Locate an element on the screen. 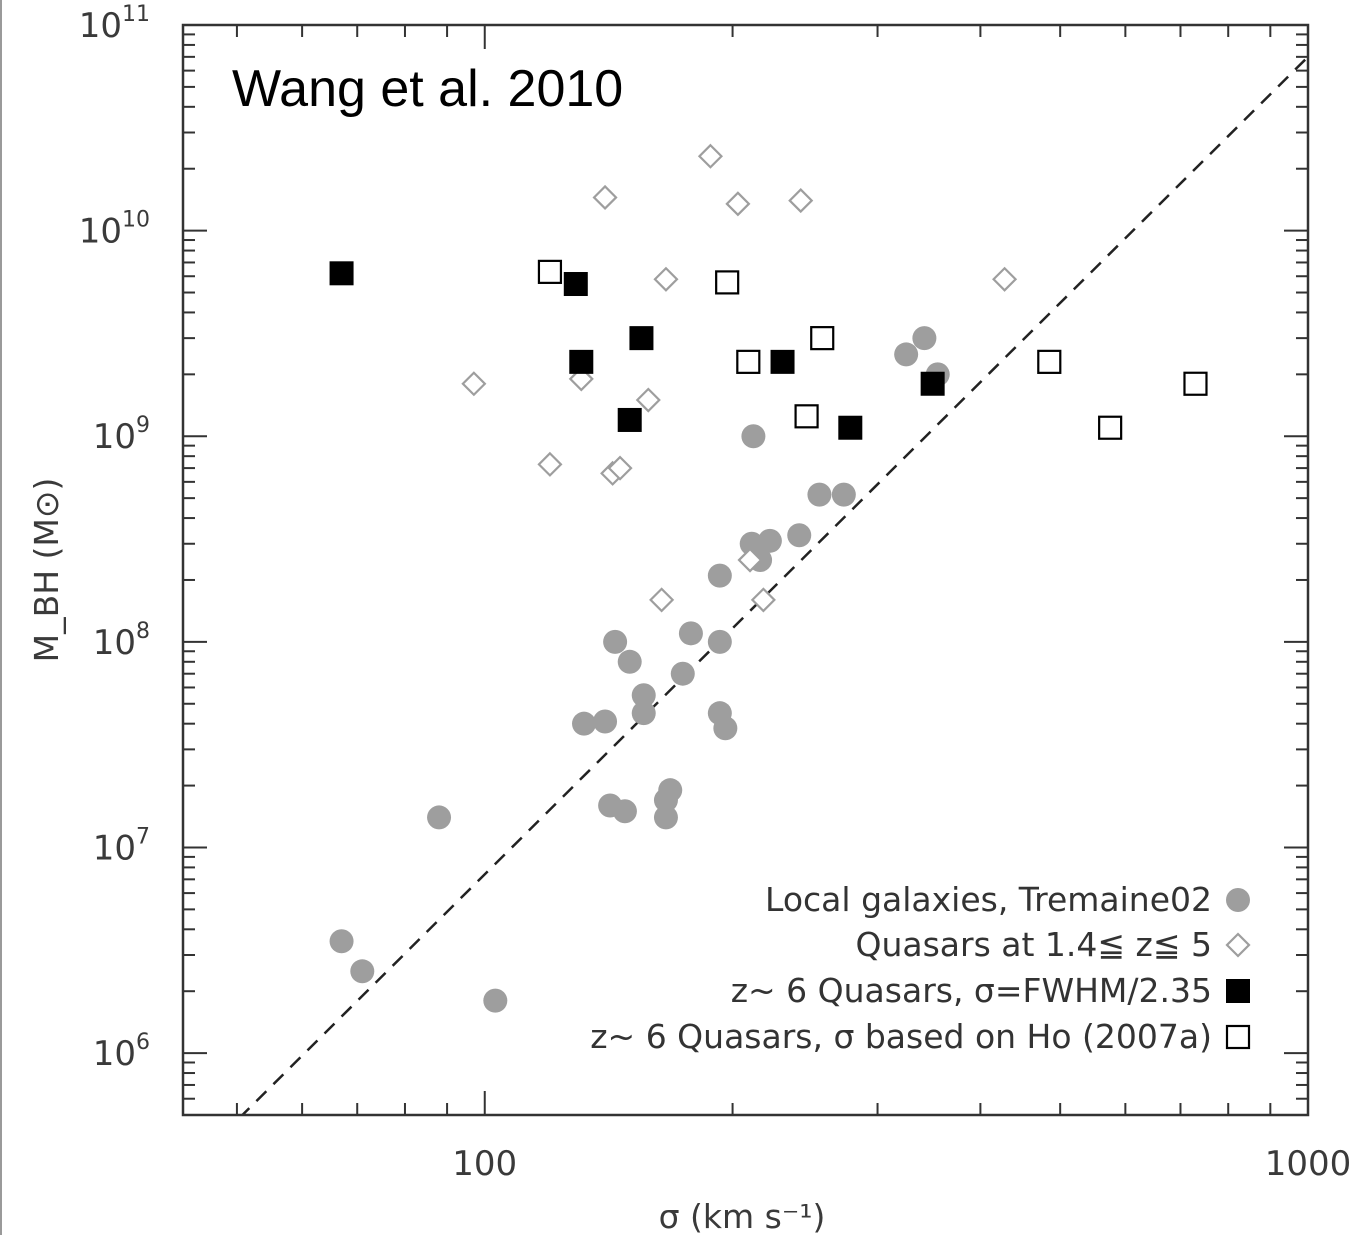 This screenshot has width=1364, height=1235. y-tick-label: 10⁶ is located at coordinates (121, 1052).